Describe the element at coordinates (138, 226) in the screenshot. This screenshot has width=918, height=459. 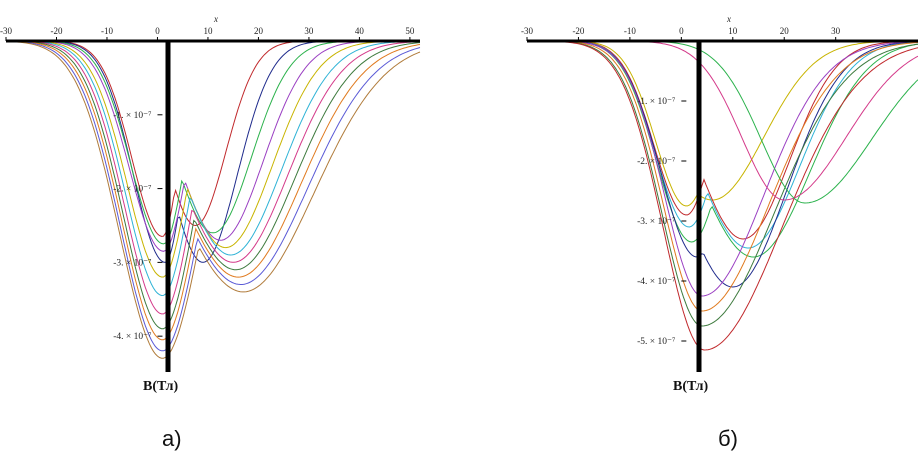
I see `y-ticks-a: -1. × 10⁻⁷ -2. × 10⁻⁷ -3. × 10⁻⁷ -4. × 10⁻⁷` at that location.